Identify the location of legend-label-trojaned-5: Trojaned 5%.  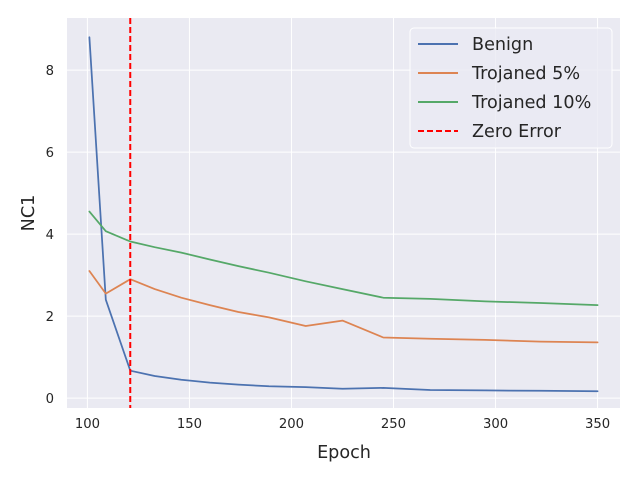
(525, 74).